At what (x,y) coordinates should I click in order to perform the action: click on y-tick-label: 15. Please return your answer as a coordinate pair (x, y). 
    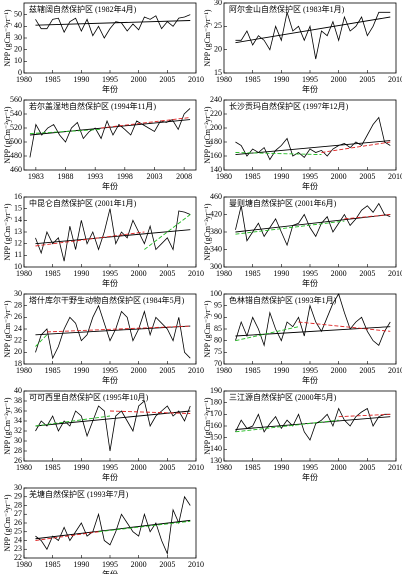
    Looking at the image, I should click on (18, 207).